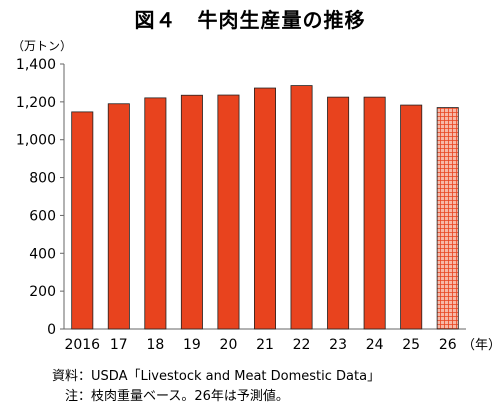  I want to click on x-tick-label: 22, so click(302, 345).